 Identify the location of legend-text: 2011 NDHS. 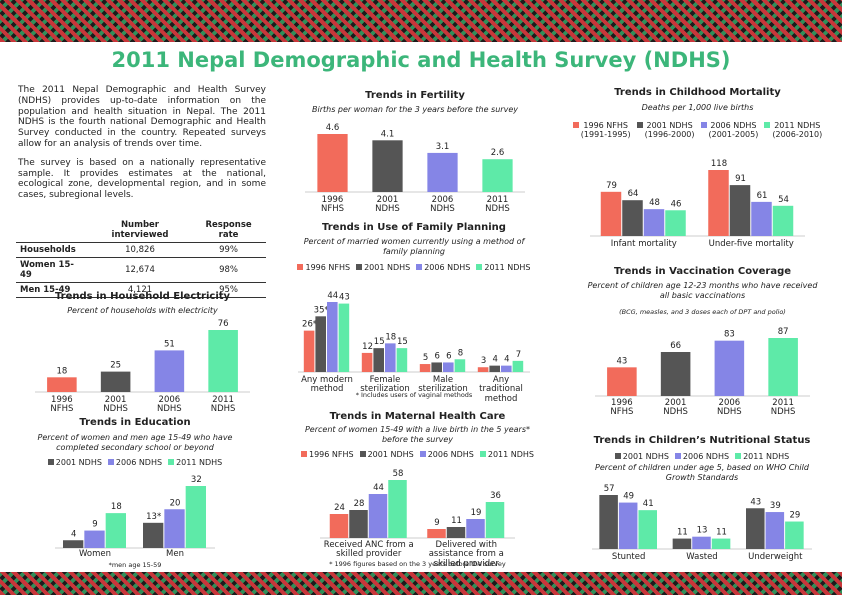
(511, 454).